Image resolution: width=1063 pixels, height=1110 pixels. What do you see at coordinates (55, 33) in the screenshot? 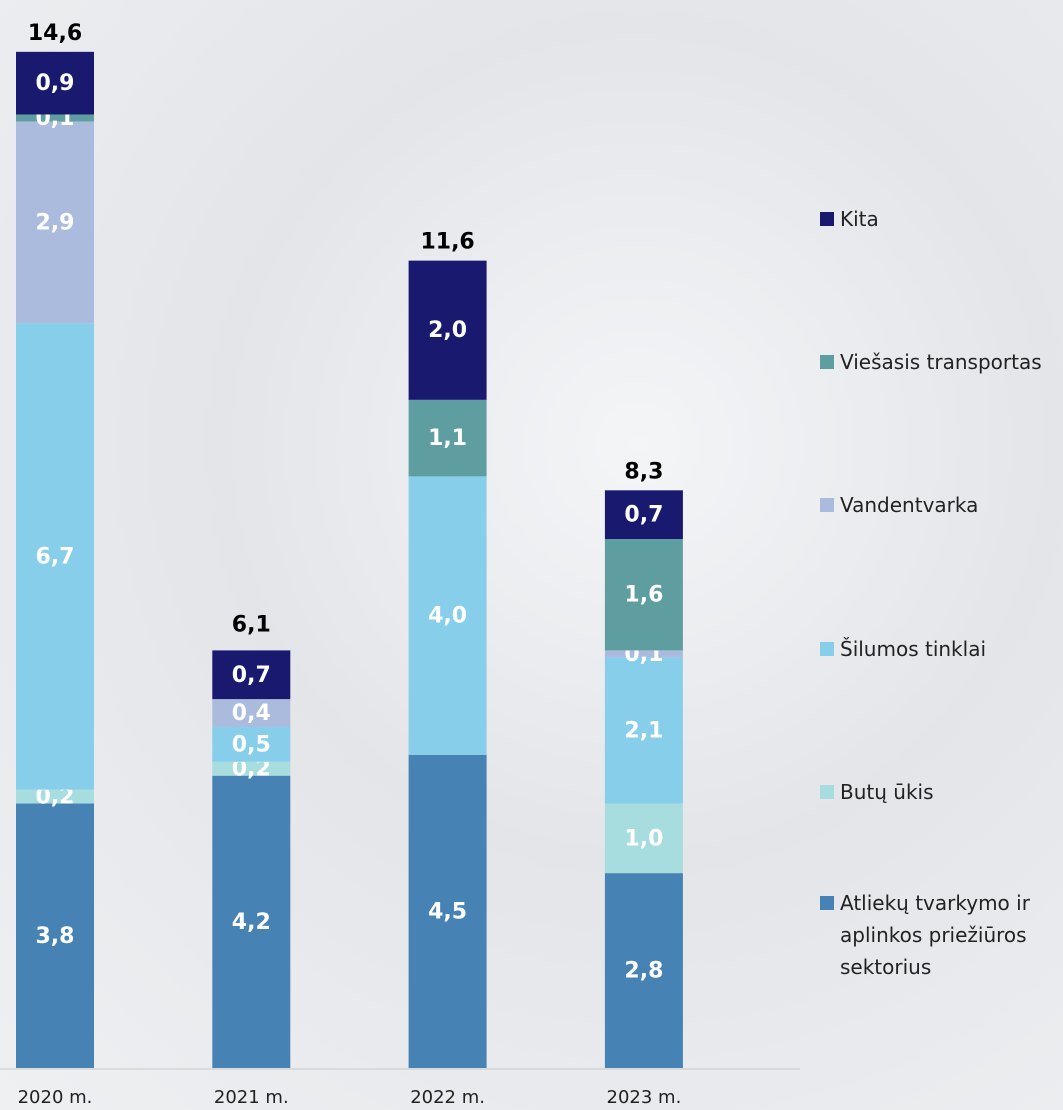
I see `total-label: 14,6` at bounding box center [55, 33].